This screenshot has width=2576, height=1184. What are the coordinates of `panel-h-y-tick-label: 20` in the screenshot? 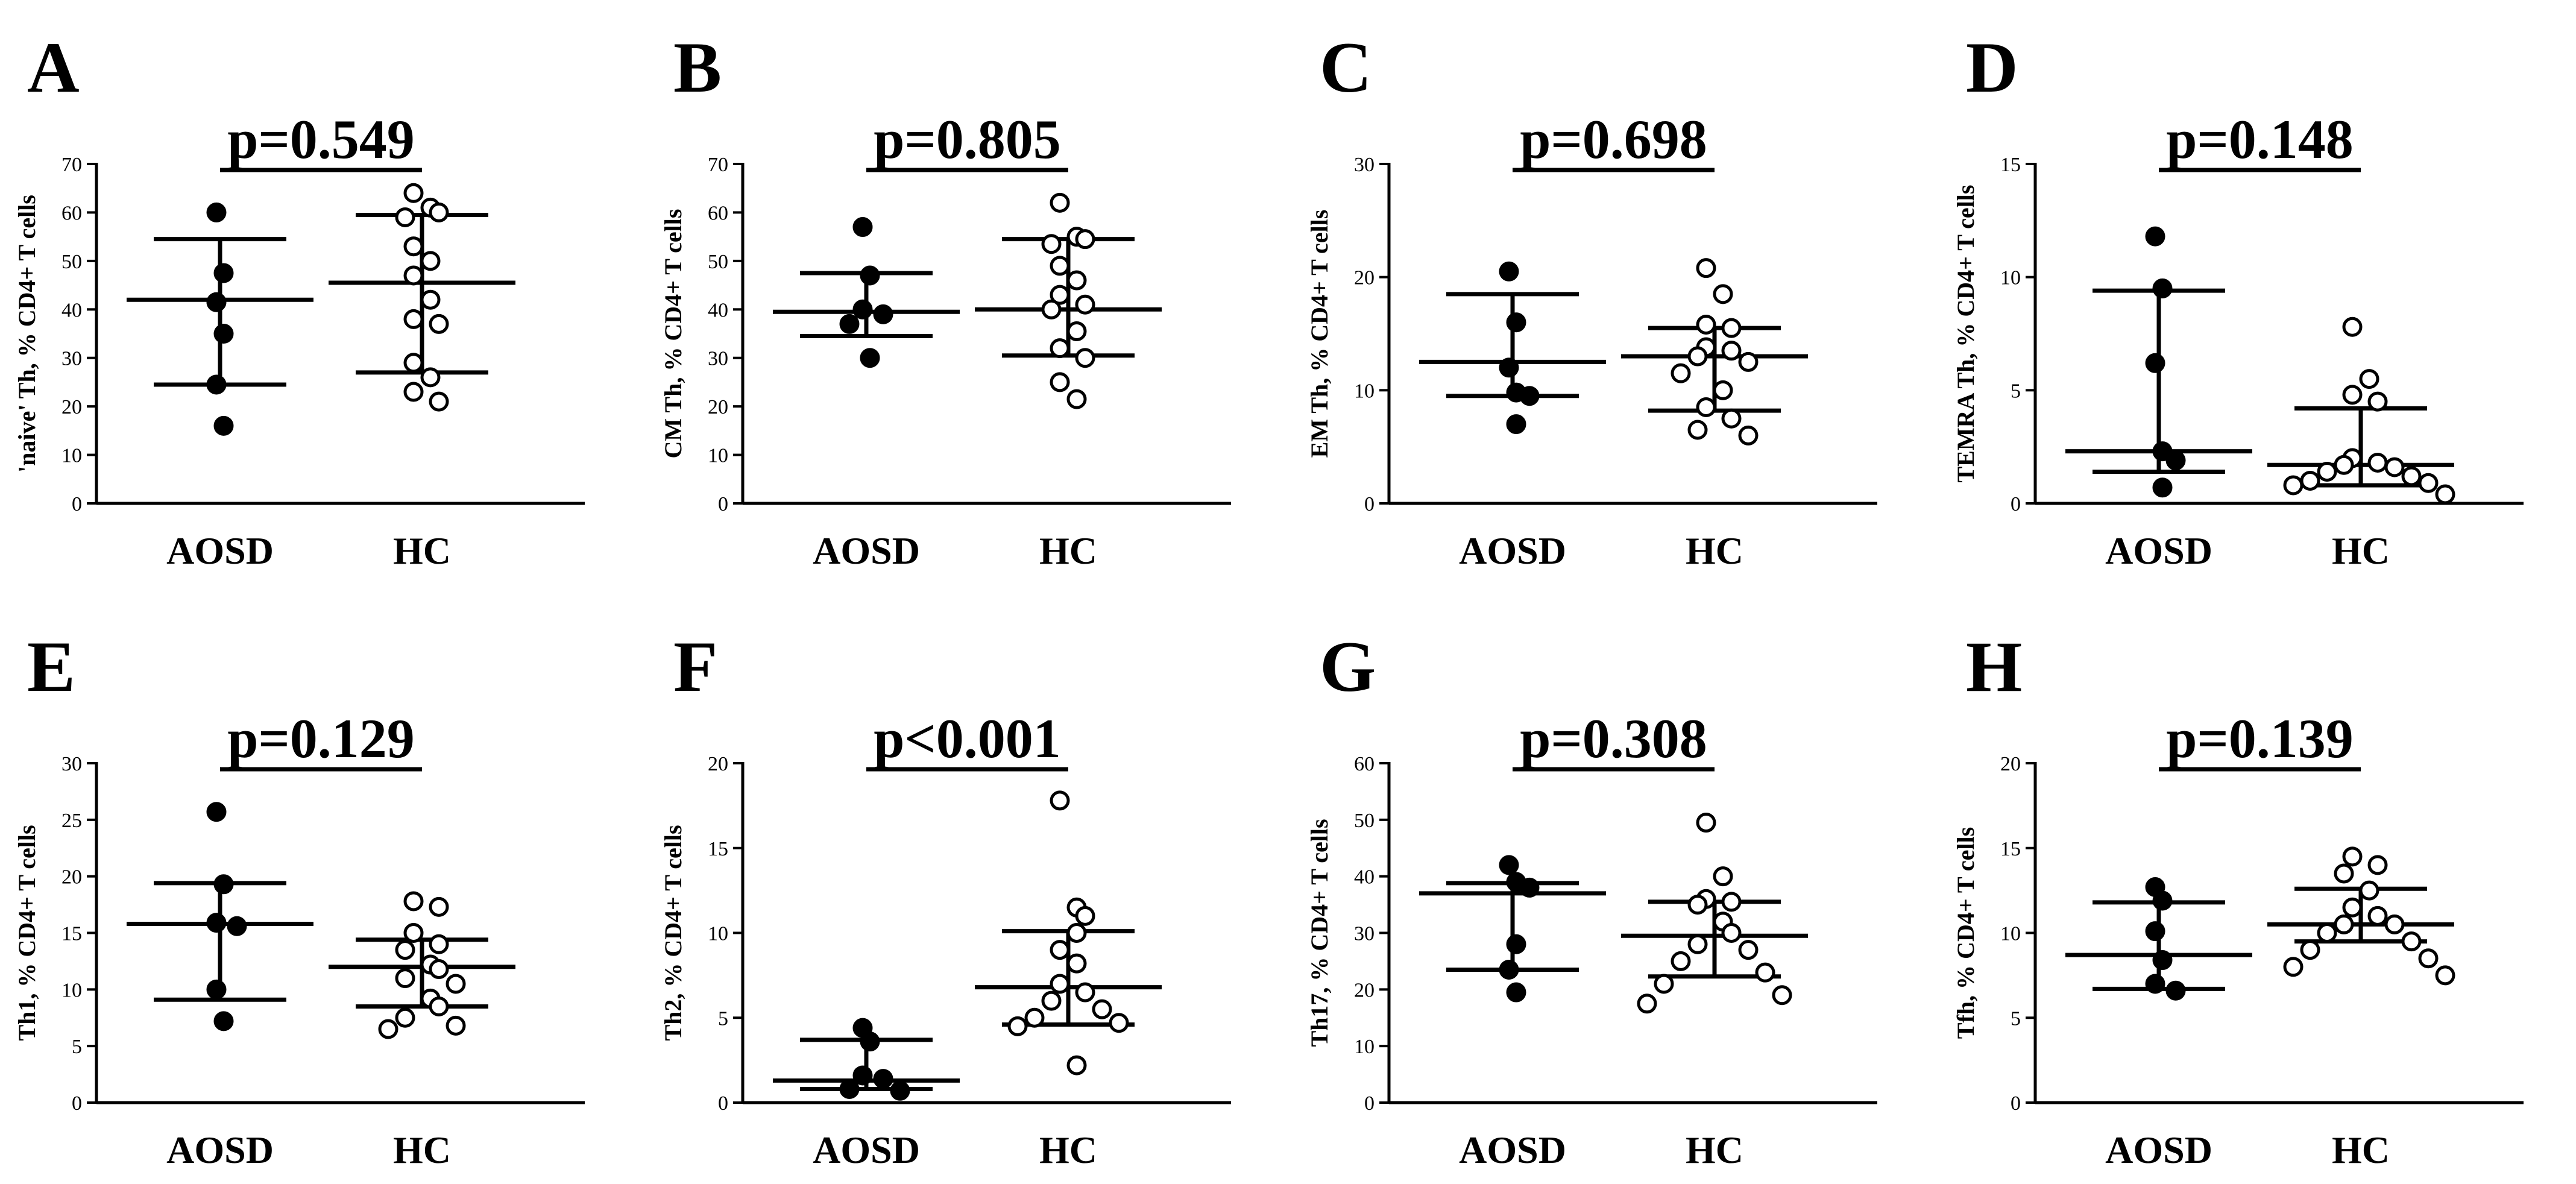 It's located at (2010, 764).